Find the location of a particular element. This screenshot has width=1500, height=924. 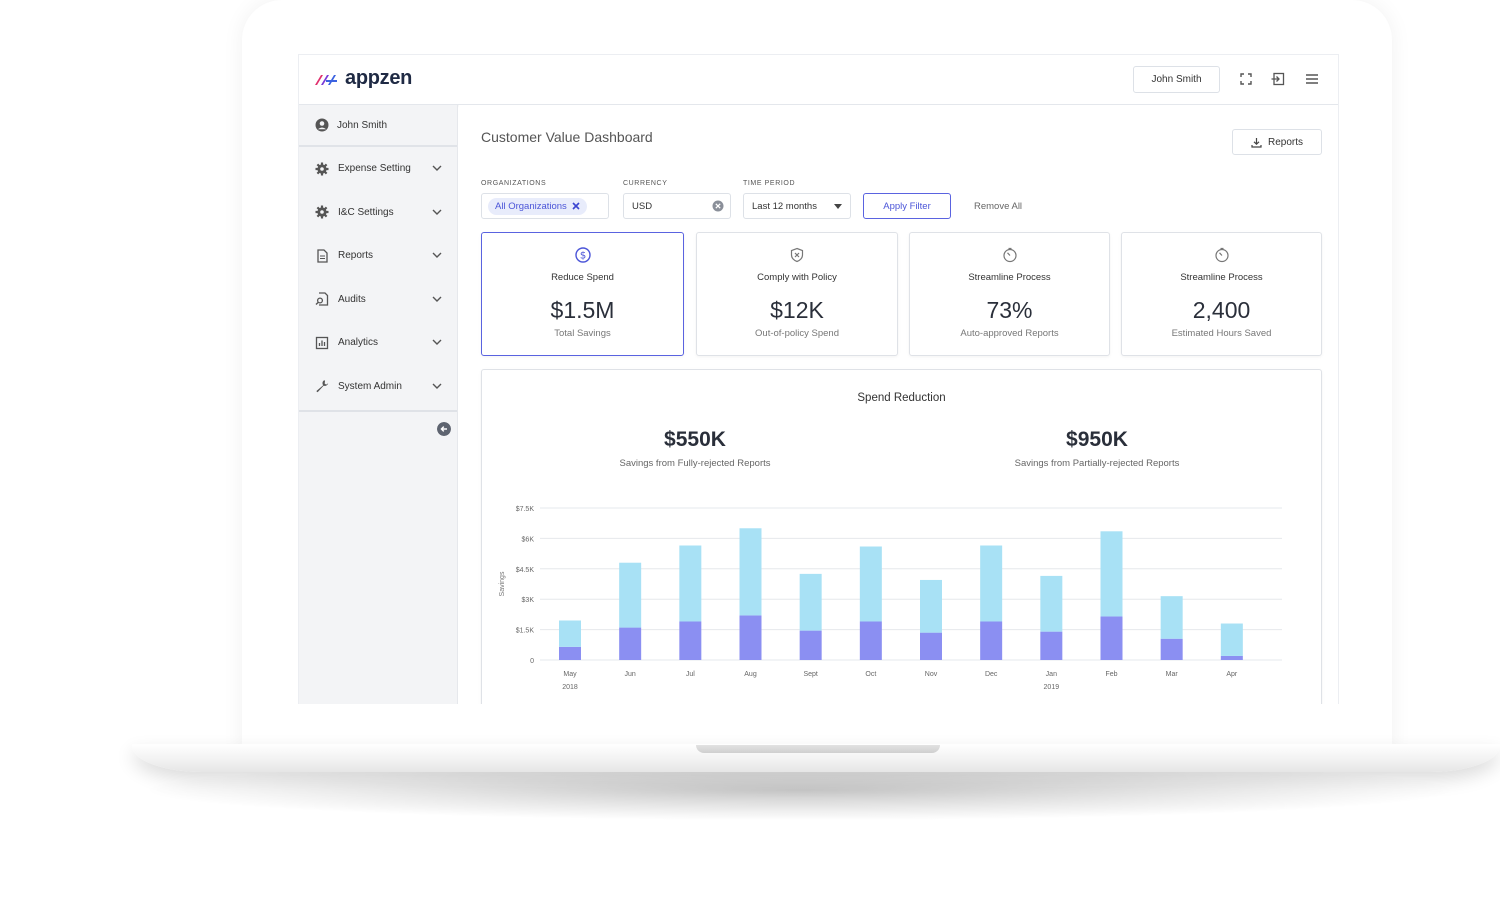

user-menu-button: John Smith is located at coordinates (1176, 79).